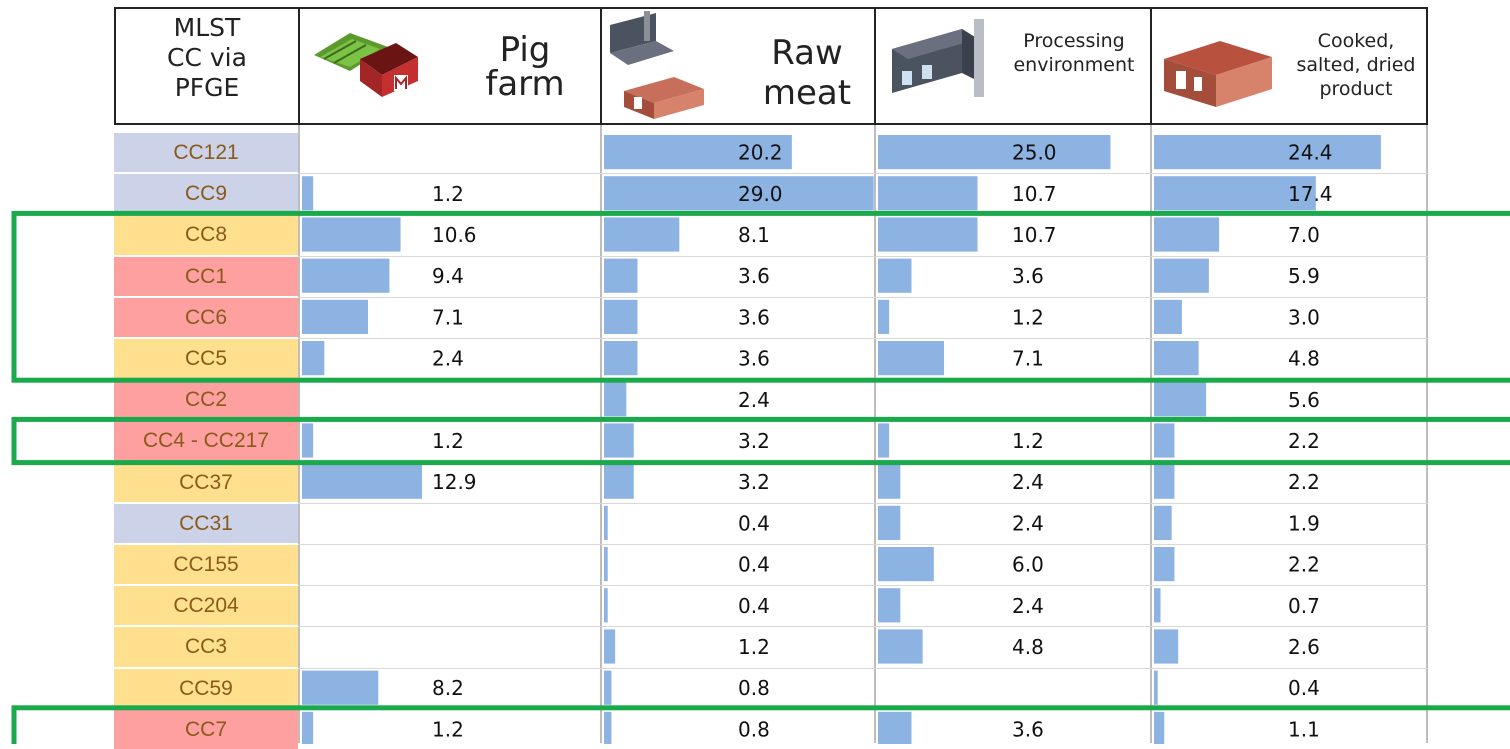  I want to click on header-processing-cell: Processing environment, so click(1013, 66).